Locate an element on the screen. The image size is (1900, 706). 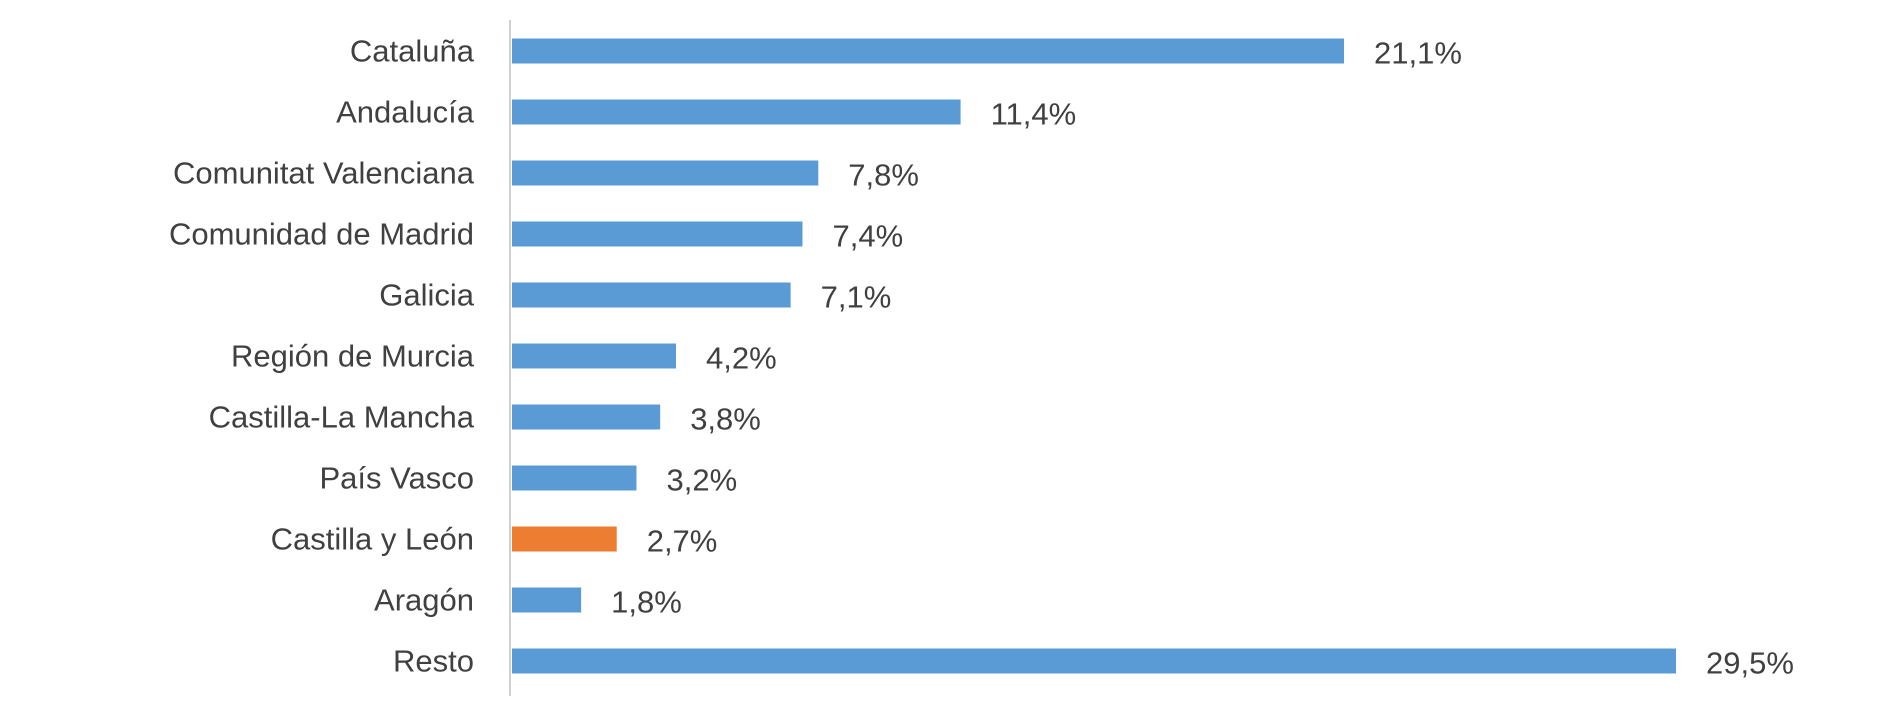
bar-pais-vasco is located at coordinates (574, 478).